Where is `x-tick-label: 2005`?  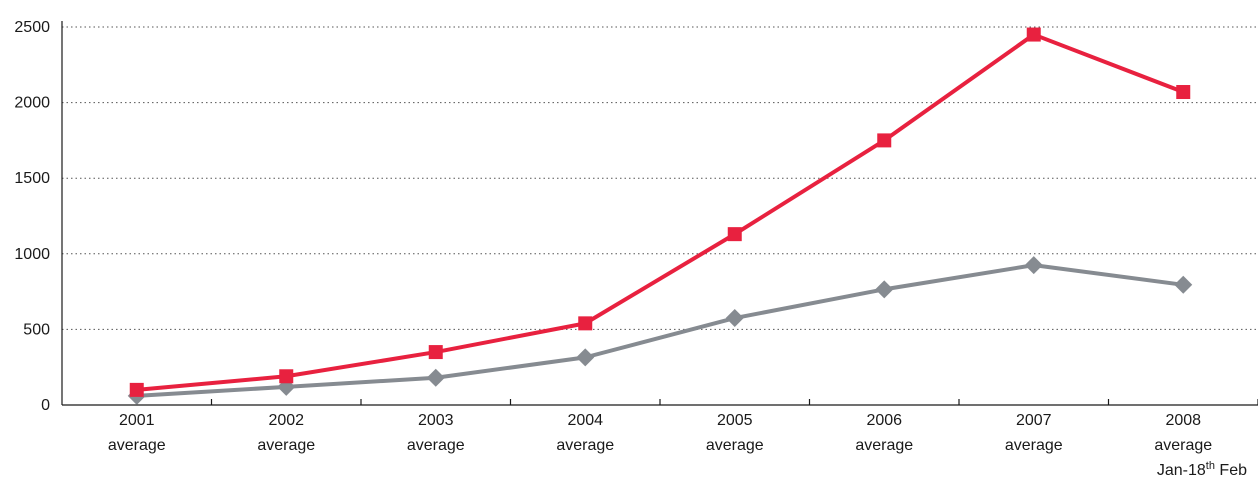
x-tick-label: 2005 is located at coordinates (735, 420).